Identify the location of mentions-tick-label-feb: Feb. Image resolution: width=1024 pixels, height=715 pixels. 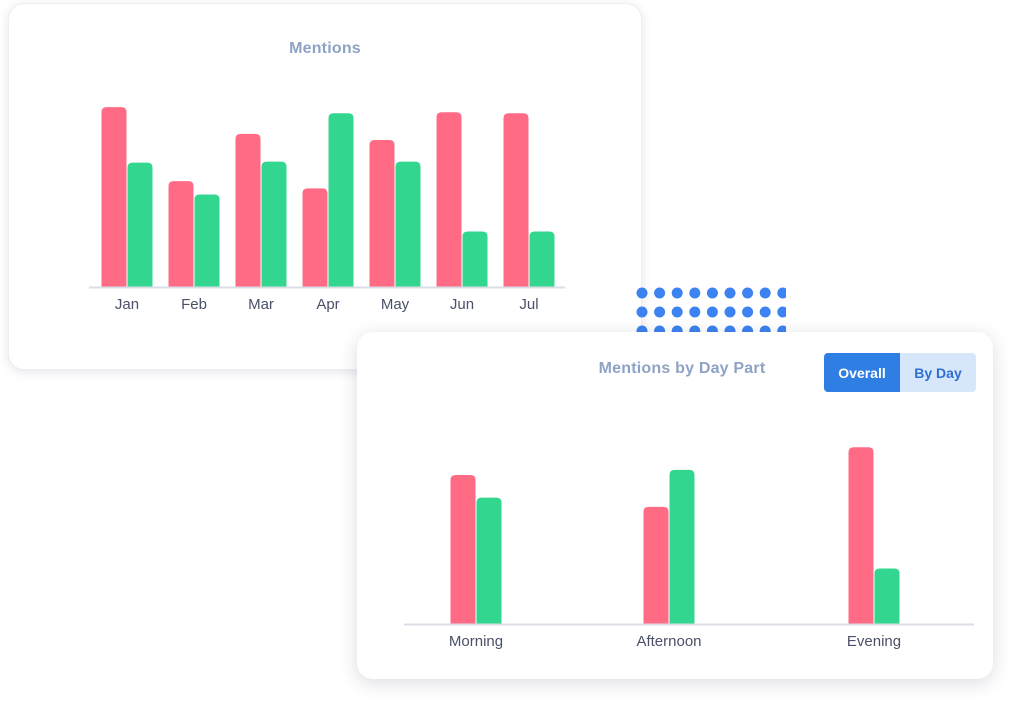
(194, 304).